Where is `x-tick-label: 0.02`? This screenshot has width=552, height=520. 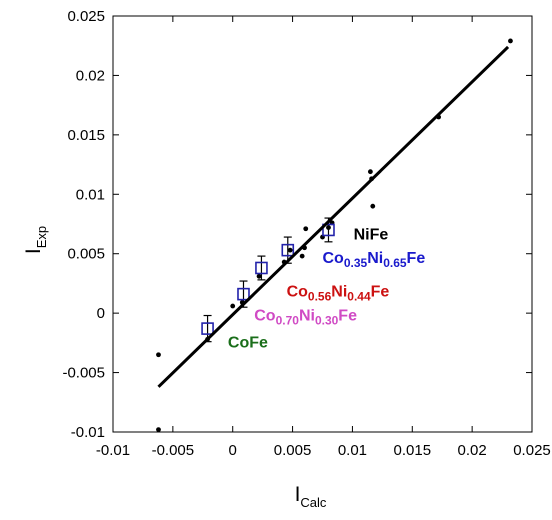
x-tick-label: 0.02 is located at coordinates (472, 450).